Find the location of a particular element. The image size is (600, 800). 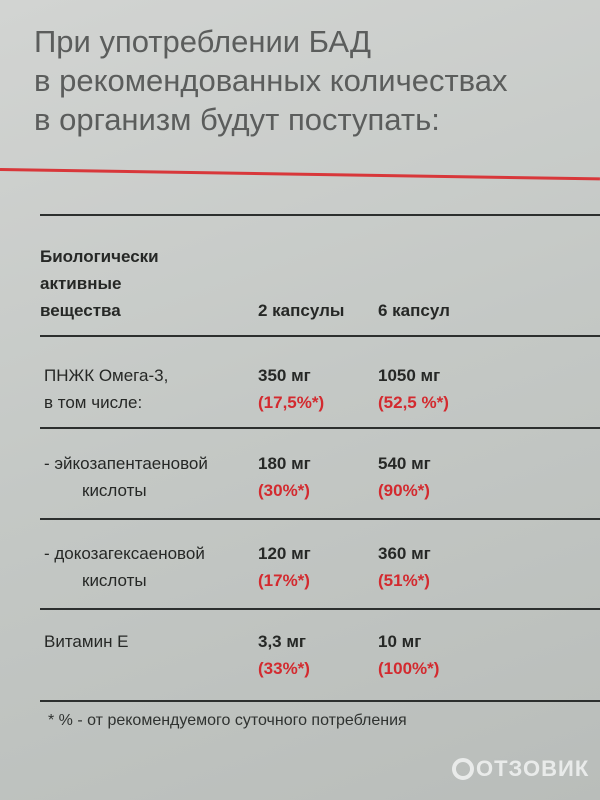

row-name: - эйкозапентаеновой кислоты is located at coordinates (126, 477).